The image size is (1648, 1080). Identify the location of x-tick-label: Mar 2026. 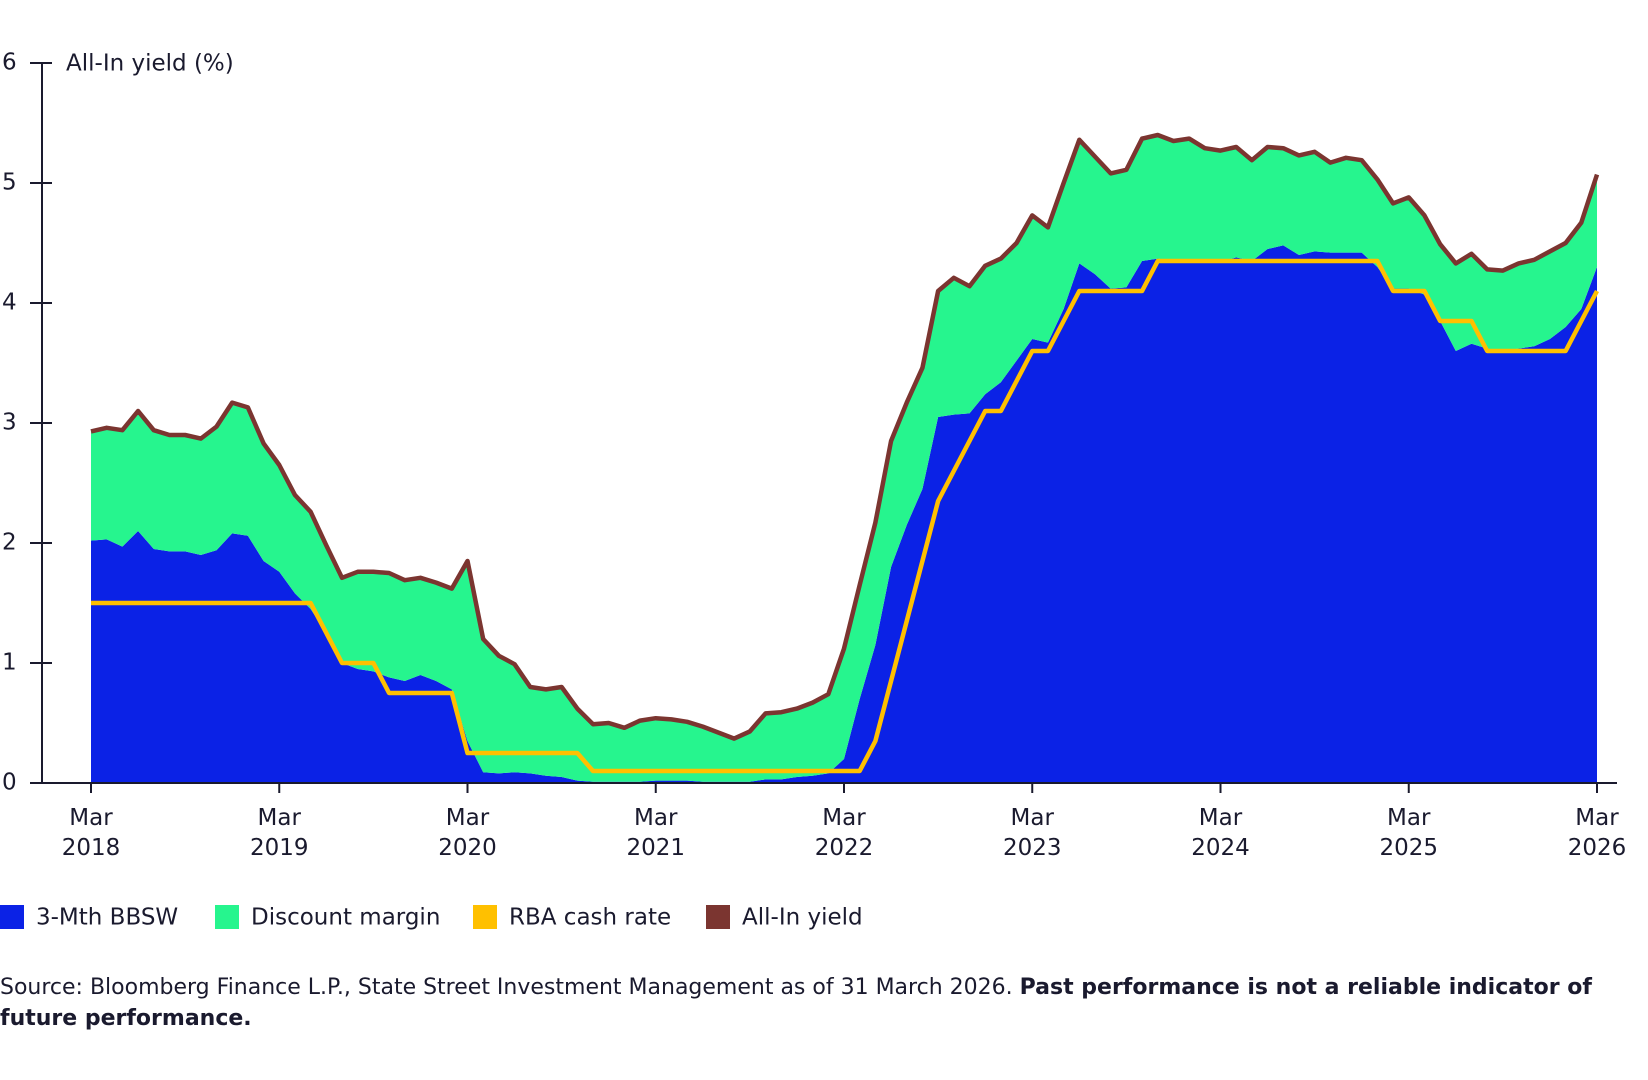
(1597, 833).